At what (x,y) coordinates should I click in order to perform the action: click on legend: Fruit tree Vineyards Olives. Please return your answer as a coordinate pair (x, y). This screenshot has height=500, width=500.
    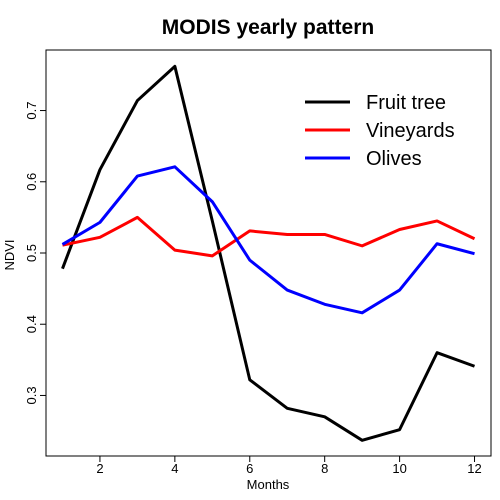
    Looking at the image, I should click on (380, 131).